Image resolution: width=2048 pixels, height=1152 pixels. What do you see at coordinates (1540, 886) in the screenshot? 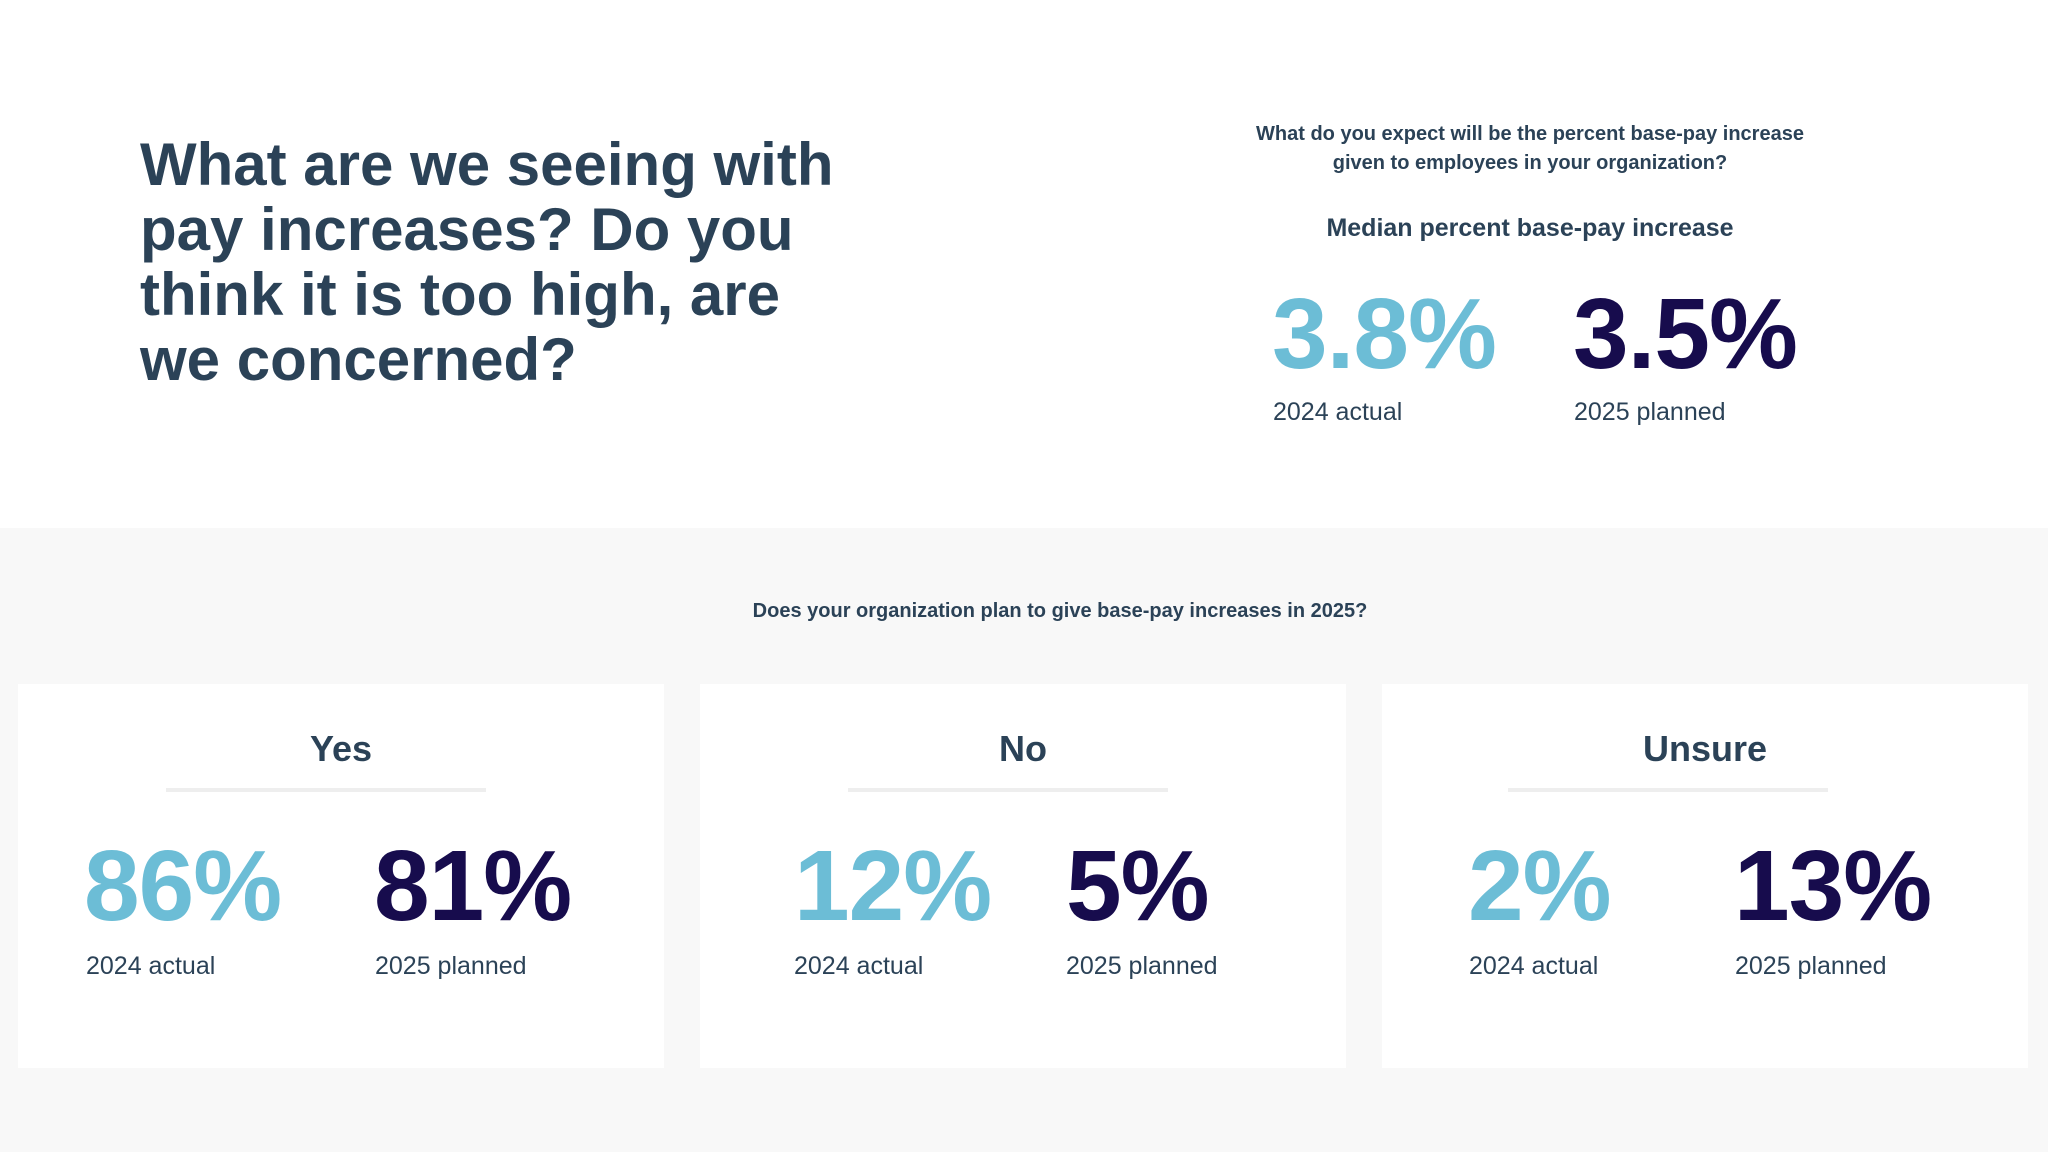
I see `unsure-2024-value: 2%` at bounding box center [1540, 886].